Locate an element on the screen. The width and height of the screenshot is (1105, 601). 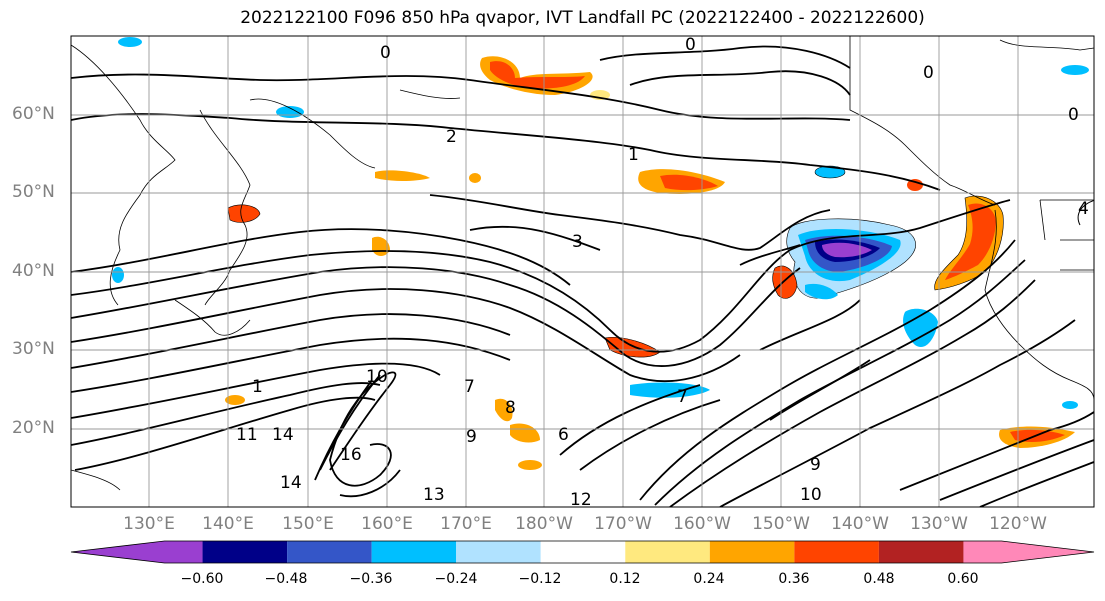
lat-label: 30°N is located at coordinates (33, 349).